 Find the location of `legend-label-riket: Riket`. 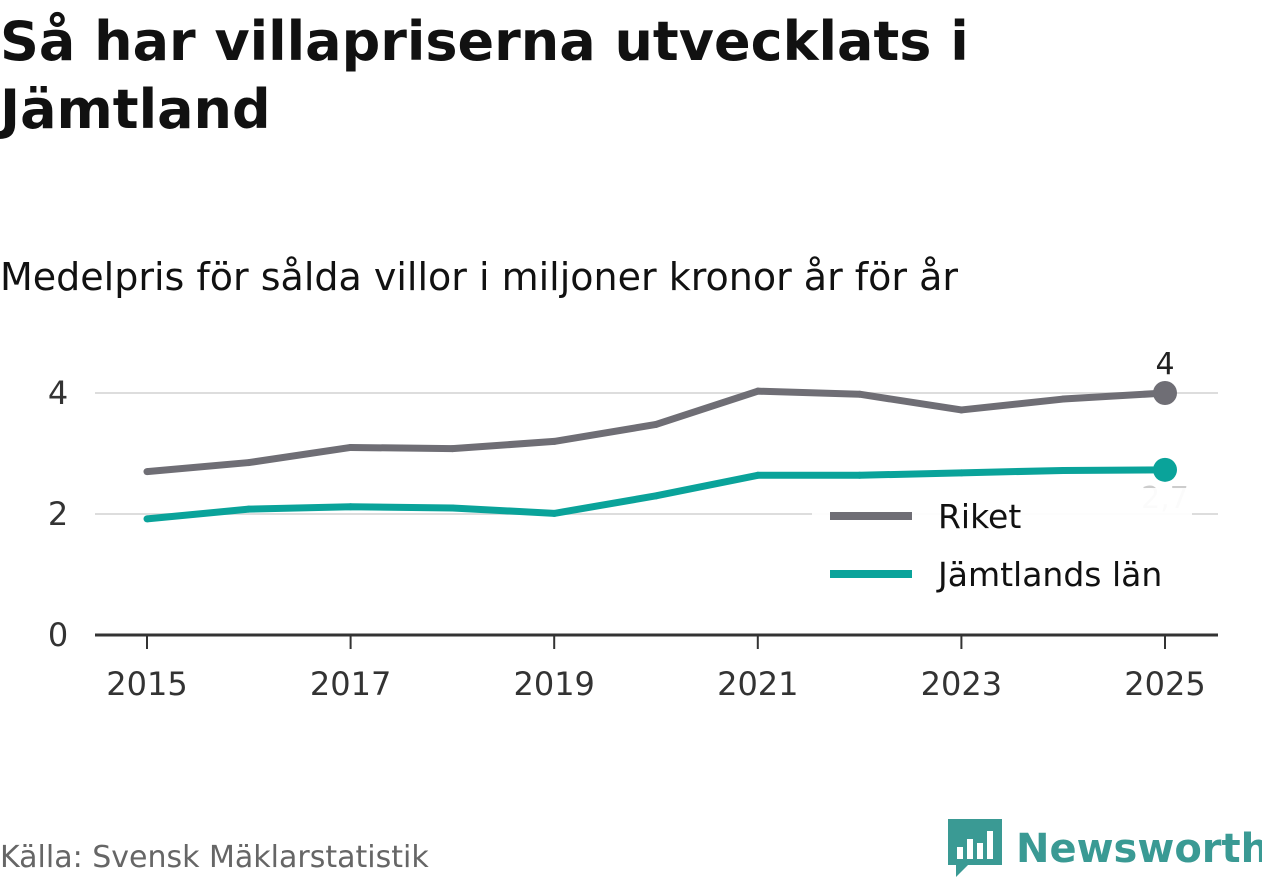

legend-label-riket: Riket is located at coordinates (979, 516).